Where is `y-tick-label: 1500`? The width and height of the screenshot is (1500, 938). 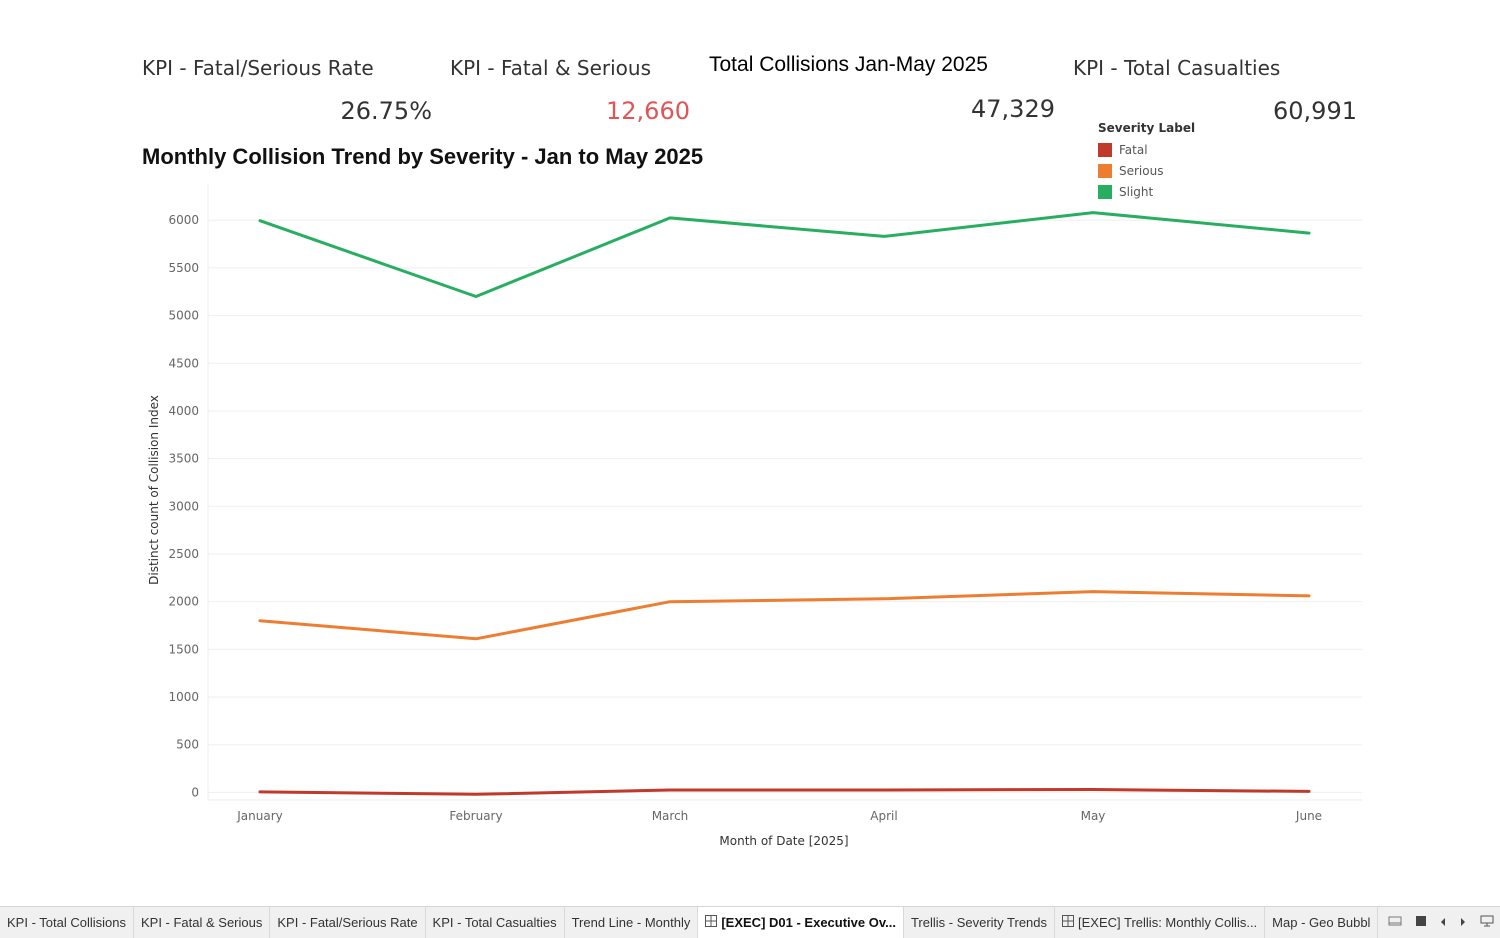 y-tick-label: 1500 is located at coordinates (183, 649).